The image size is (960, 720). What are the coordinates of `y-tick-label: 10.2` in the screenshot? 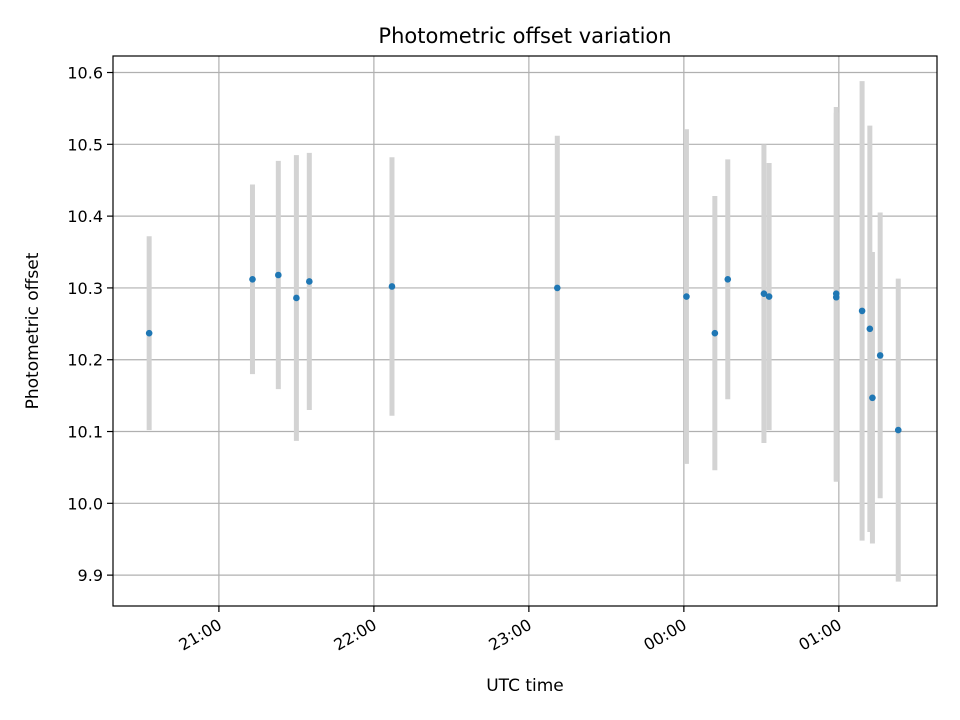 It's located at (85, 360).